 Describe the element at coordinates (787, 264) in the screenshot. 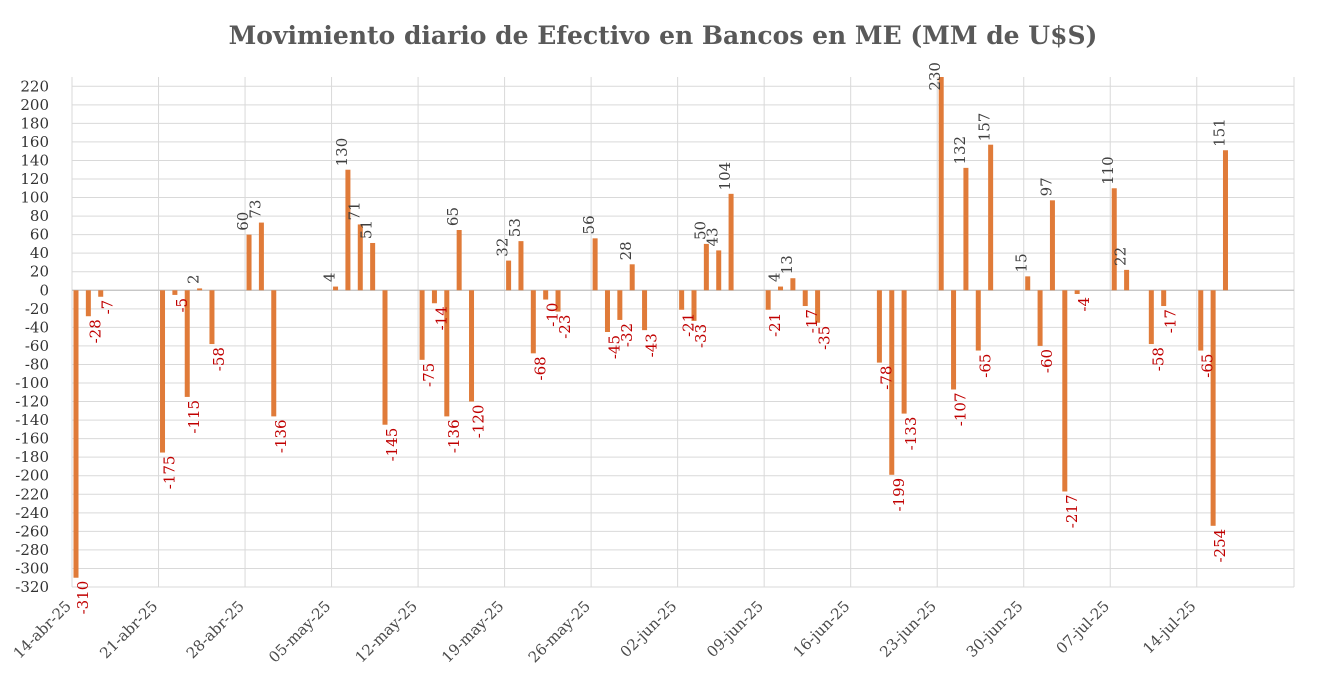

I see `data-label: 13` at that location.